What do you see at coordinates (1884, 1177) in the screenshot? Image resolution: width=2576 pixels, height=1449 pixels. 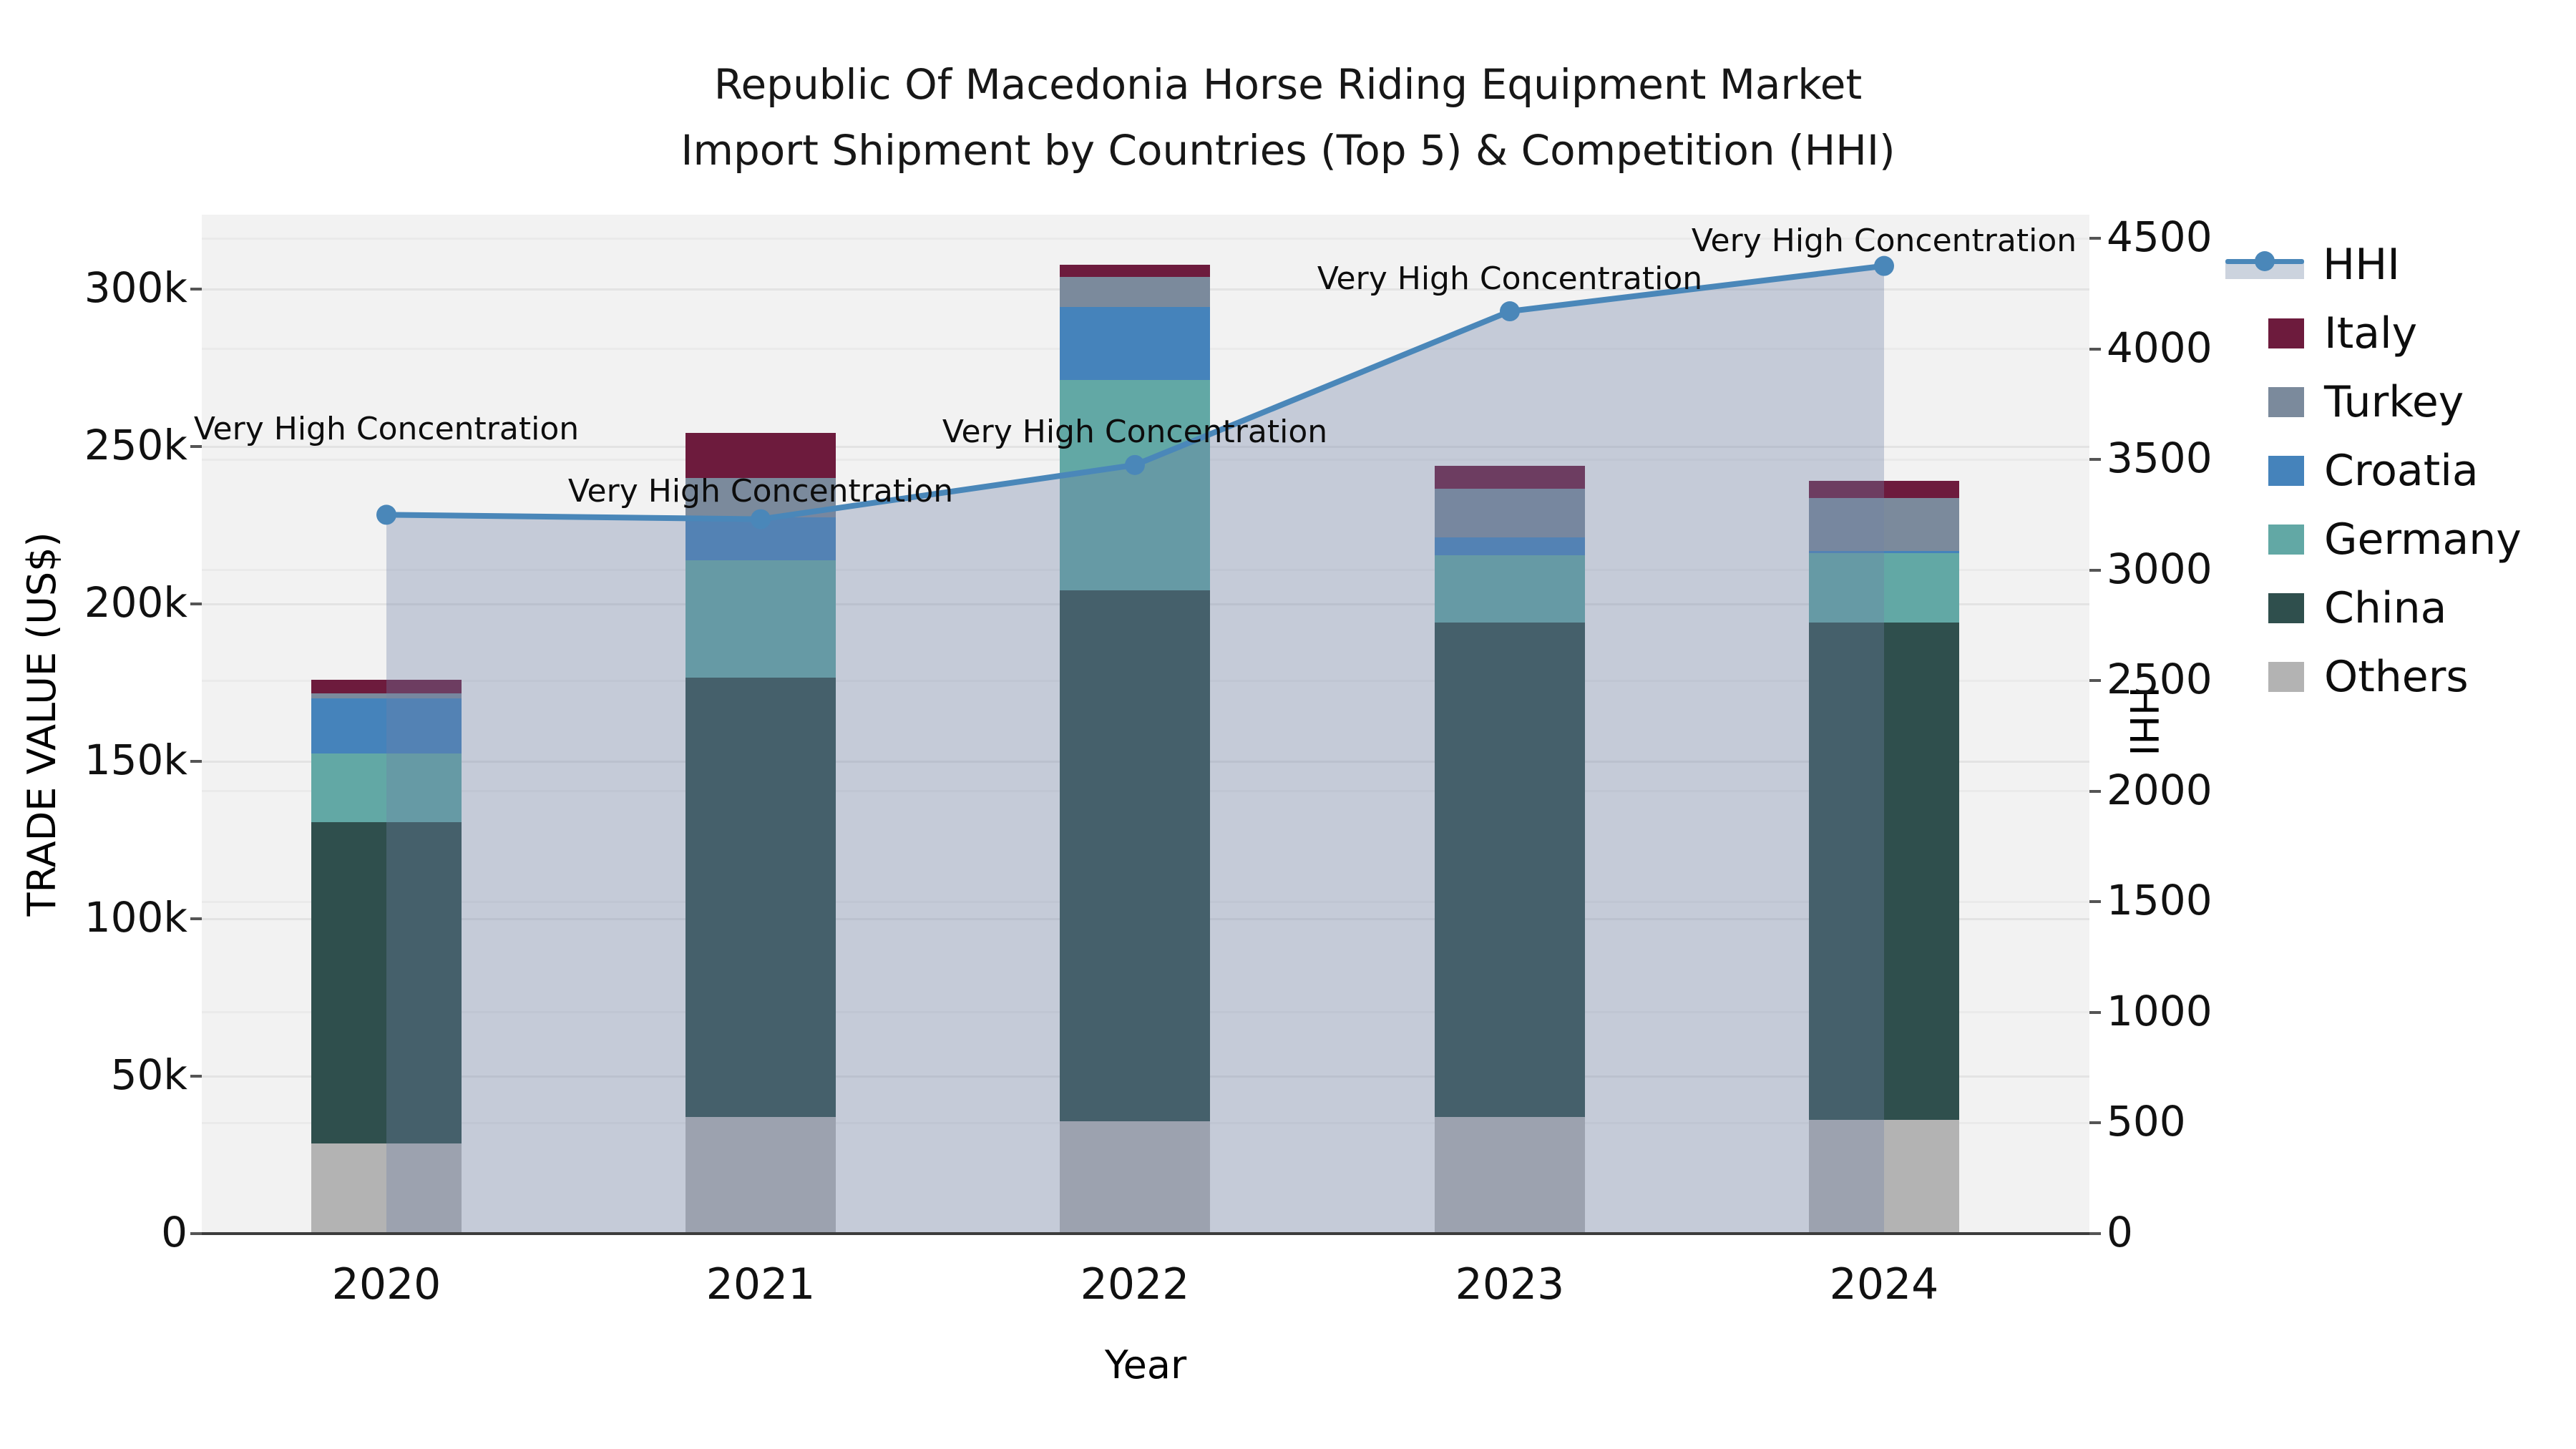 I see `bar-segment-others-2024` at bounding box center [1884, 1177].